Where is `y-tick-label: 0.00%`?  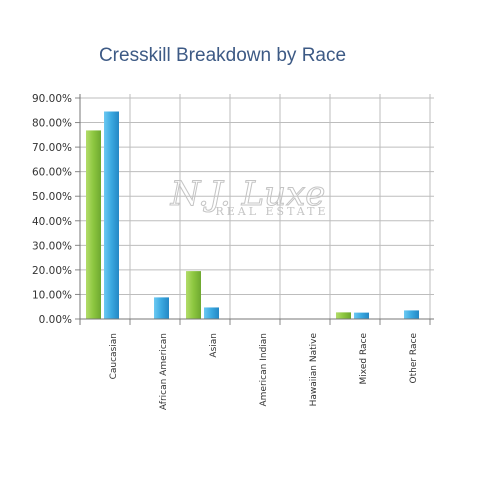 y-tick-label: 0.00% is located at coordinates (55, 320).